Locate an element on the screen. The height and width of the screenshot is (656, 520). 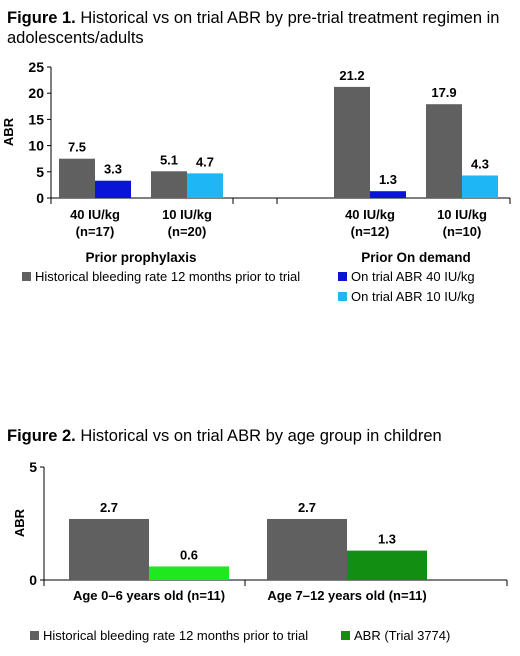
data-label: 3.3 is located at coordinates (113, 169).